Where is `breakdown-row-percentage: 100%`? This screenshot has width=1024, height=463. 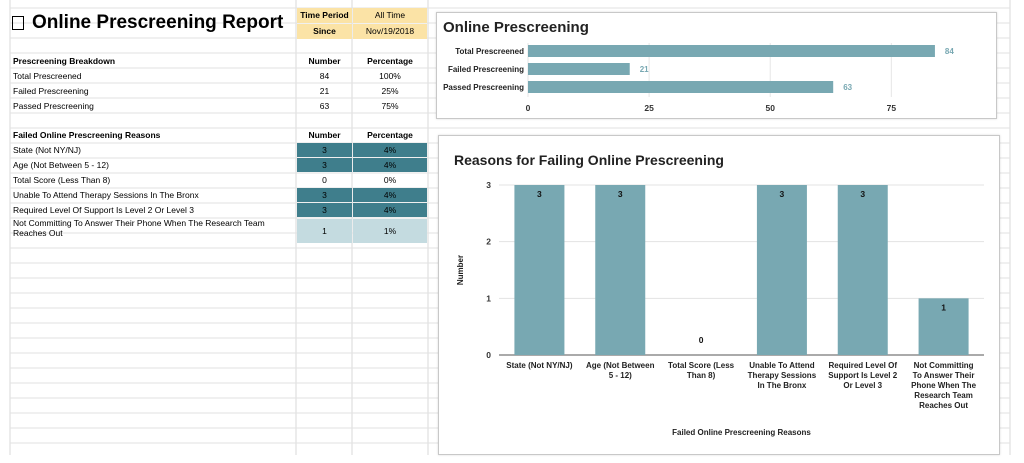 breakdown-row-percentage: 100% is located at coordinates (390, 75).